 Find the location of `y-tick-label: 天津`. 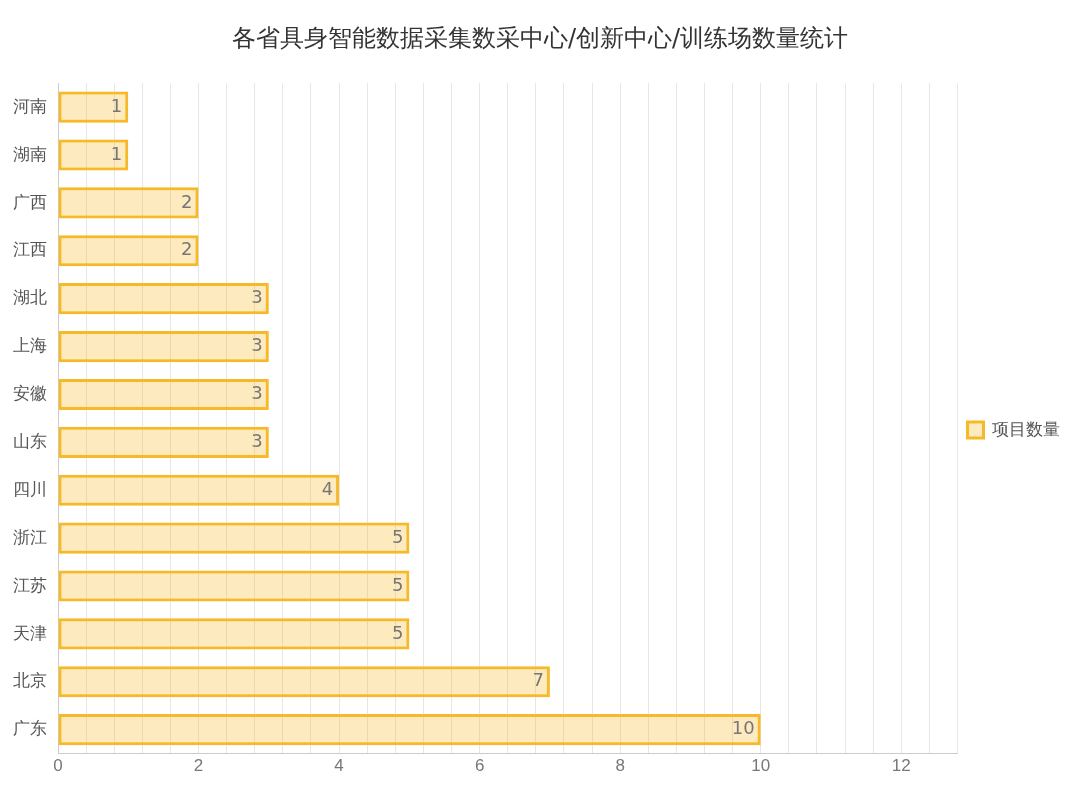

y-tick-label: 天津 is located at coordinates (30, 633).